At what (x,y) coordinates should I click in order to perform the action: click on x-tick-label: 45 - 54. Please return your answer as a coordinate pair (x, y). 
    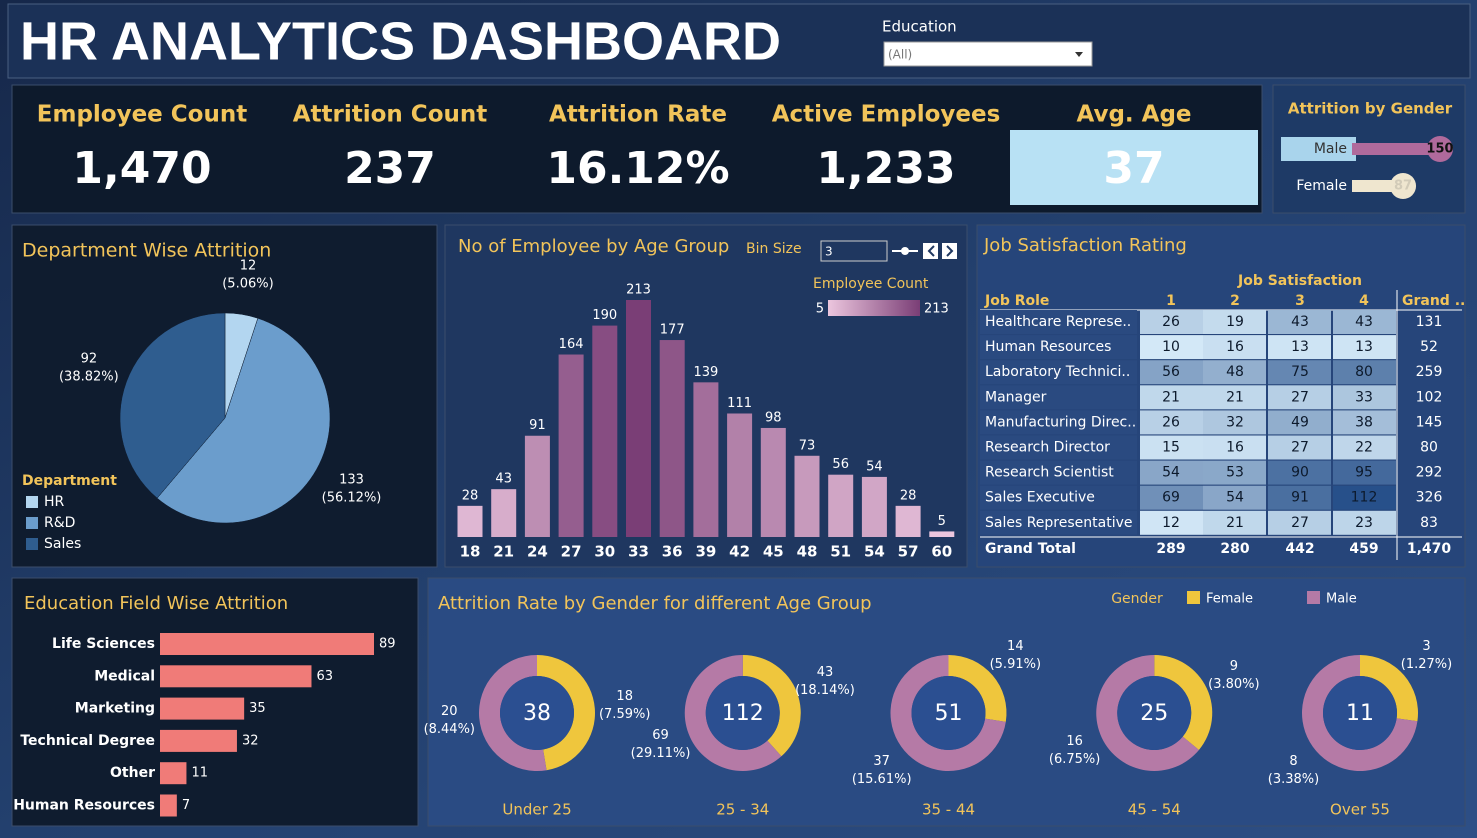
    Looking at the image, I should click on (1154, 810).